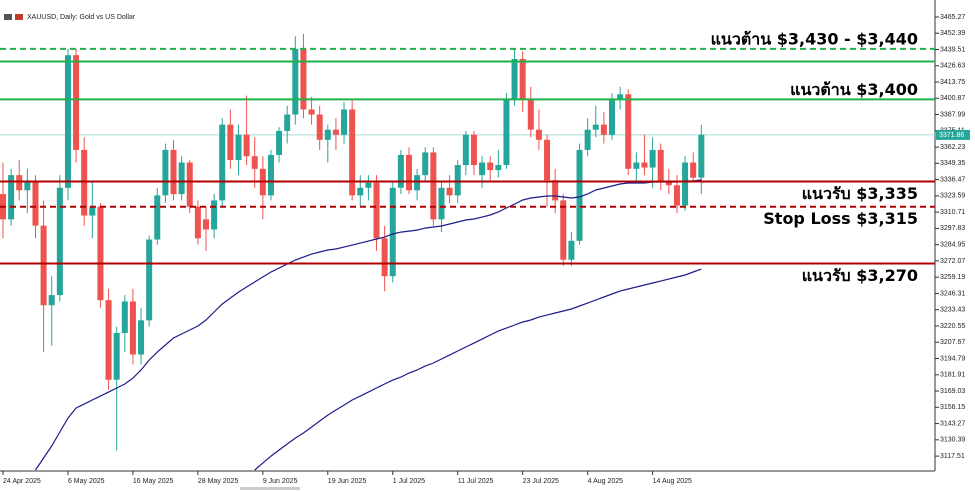  Describe the element at coordinates (153, 481) in the screenshot. I see `x-tick-label: 16 May 2025` at that location.